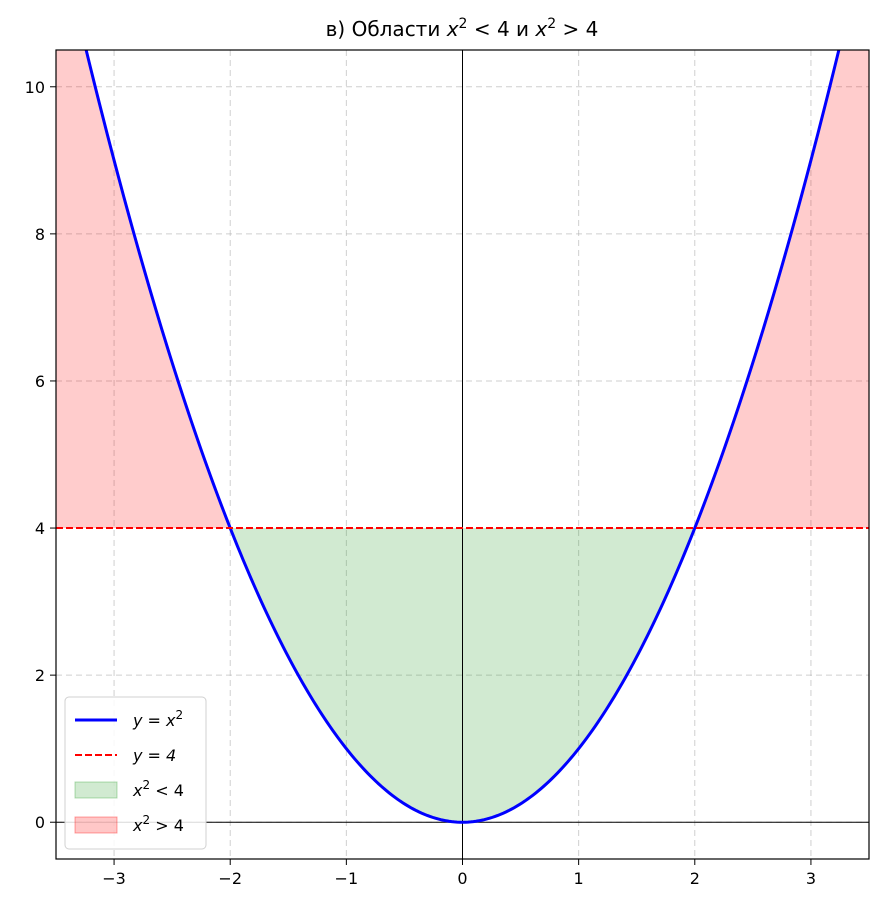  Describe the element at coordinates (40, 528) in the screenshot. I see `y-tick-label: 4` at that location.